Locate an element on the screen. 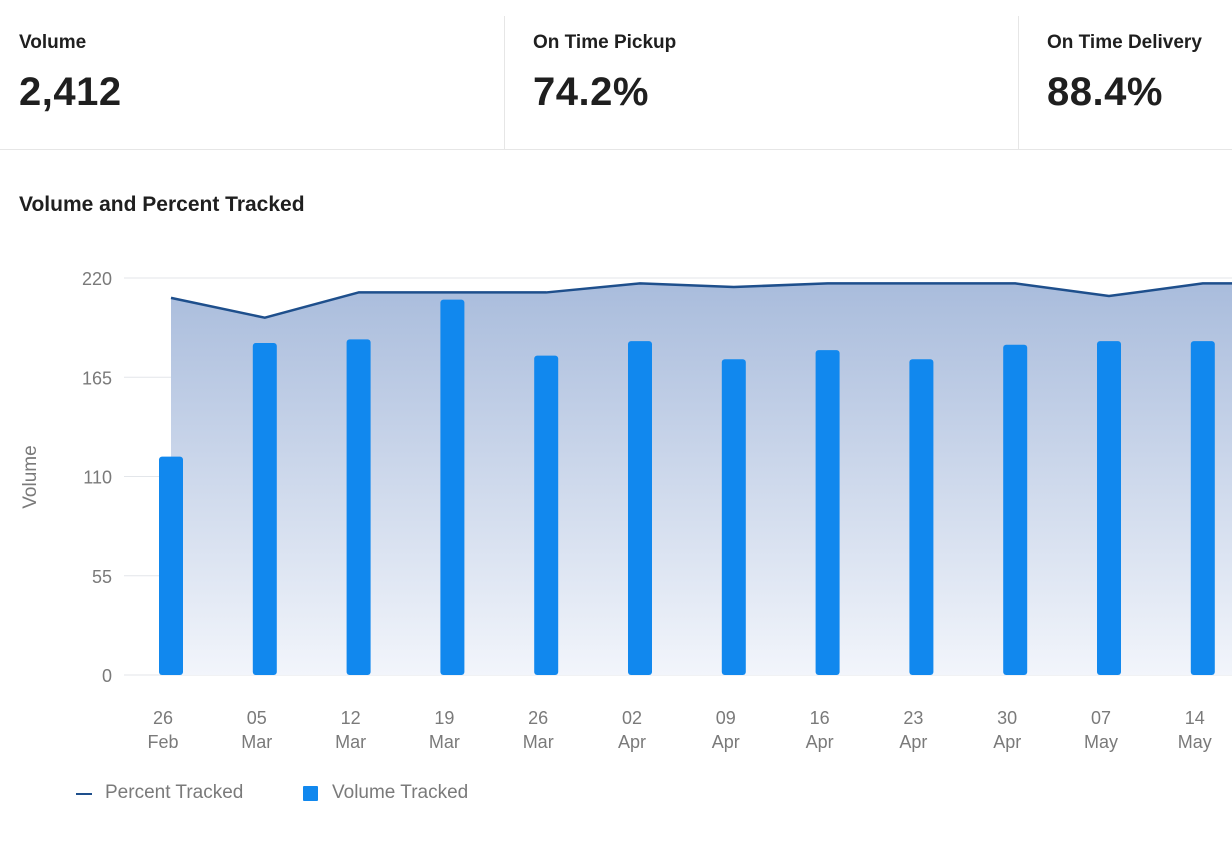 The image size is (1232, 857). x-tick-day: 16 is located at coordinates (820, 718).